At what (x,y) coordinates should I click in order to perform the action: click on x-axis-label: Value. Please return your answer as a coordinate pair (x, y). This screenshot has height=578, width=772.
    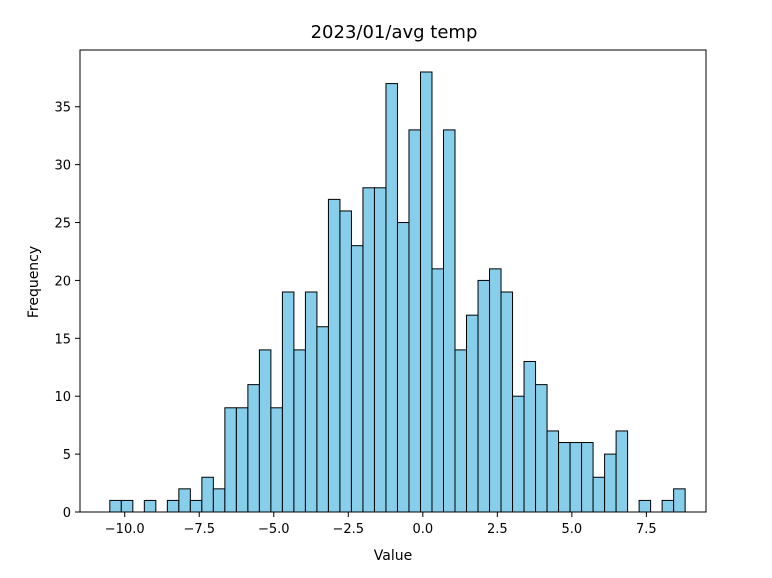
    Looking at the image, I should click on (393, 556).